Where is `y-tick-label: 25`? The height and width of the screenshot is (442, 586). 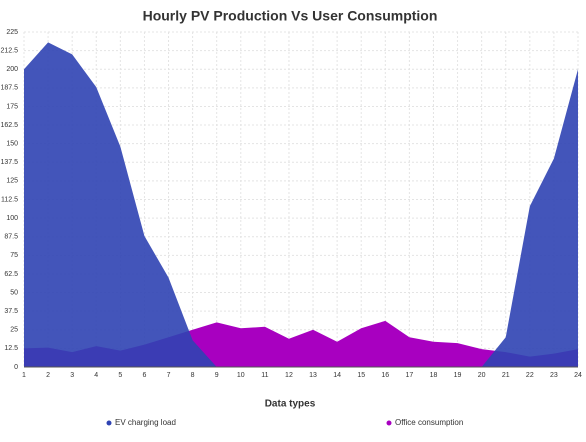 y-tick-label: 25 is located at coordinates (14, 330).